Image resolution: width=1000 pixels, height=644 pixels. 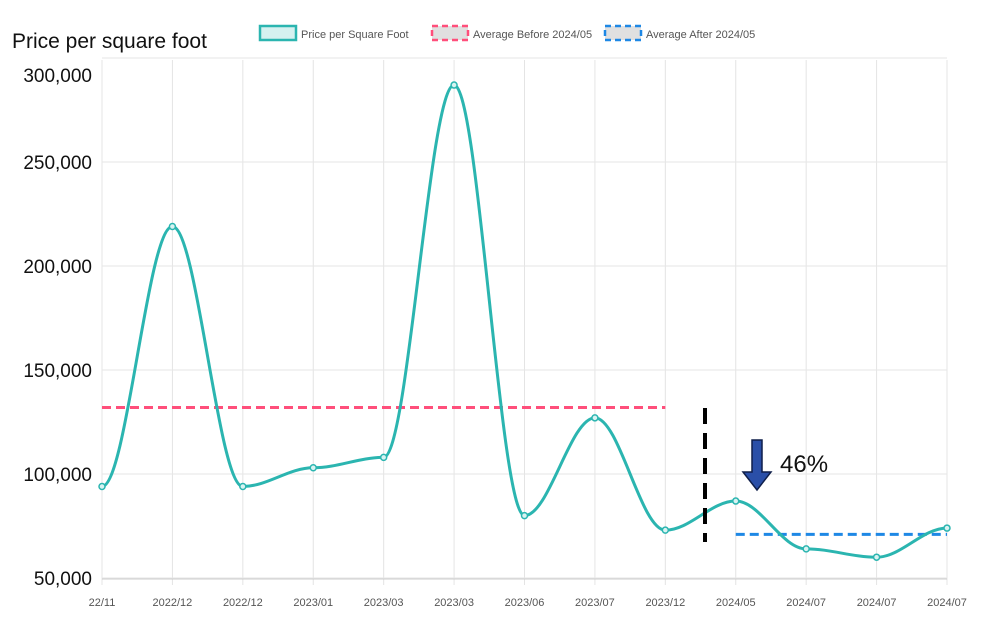 I want to click on change-percent-label: 46%, so click(x=804, y=464).